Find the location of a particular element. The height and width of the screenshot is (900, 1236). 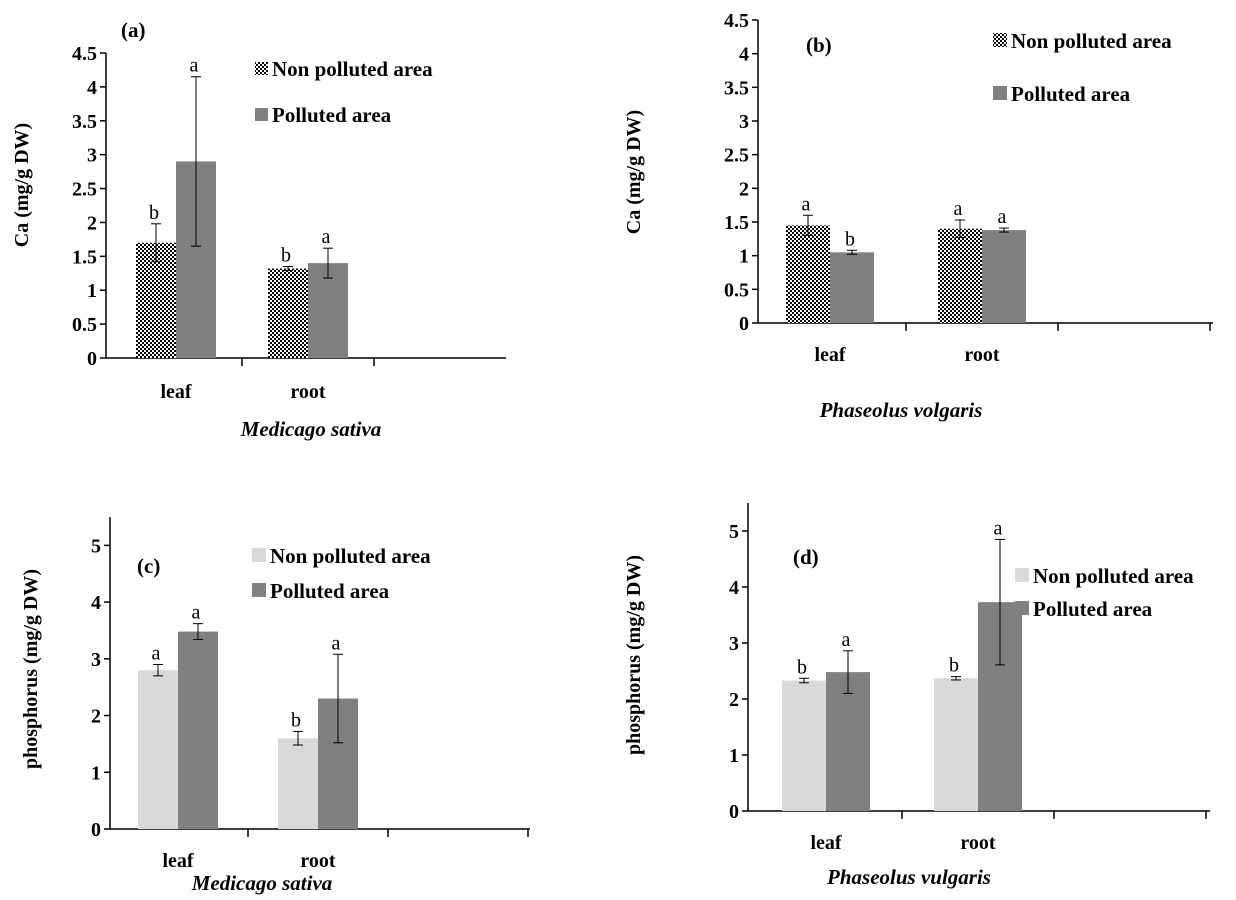

panel-label: (b) is located at coordinates (819, 45).